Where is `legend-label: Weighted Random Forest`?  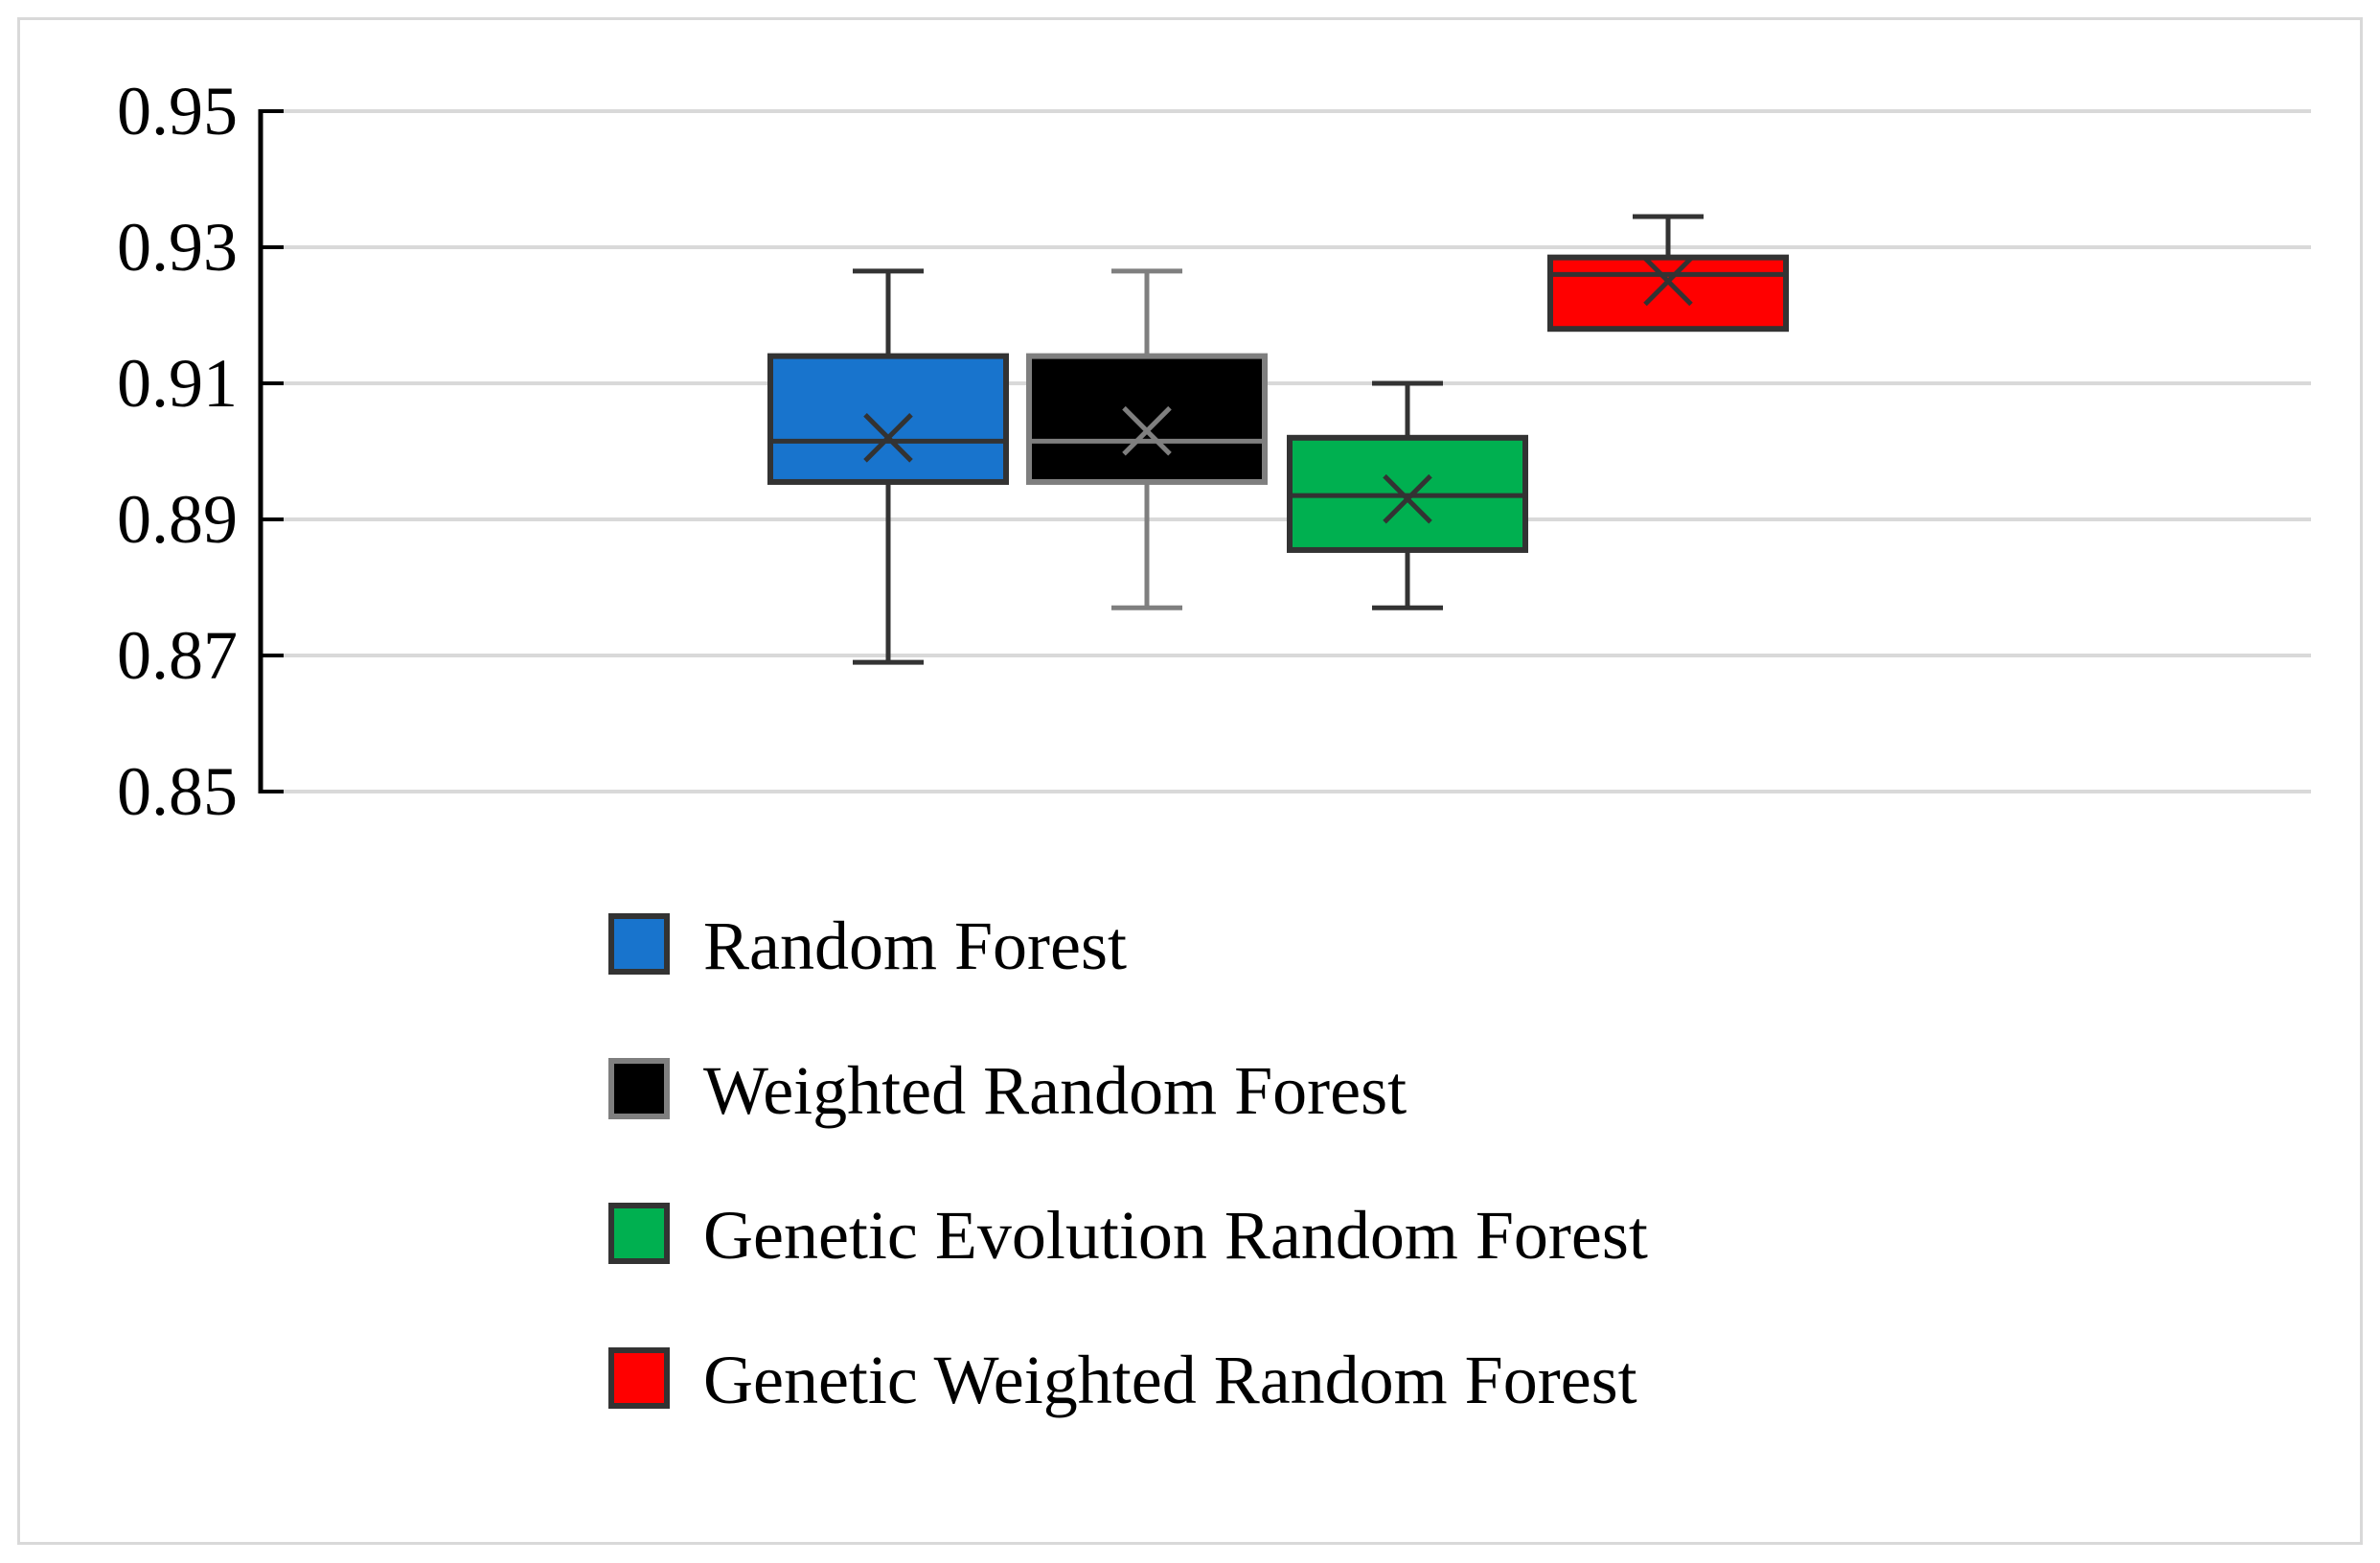
legend-label: Weighted Random Forest is located at coordinates (1055, 1091).